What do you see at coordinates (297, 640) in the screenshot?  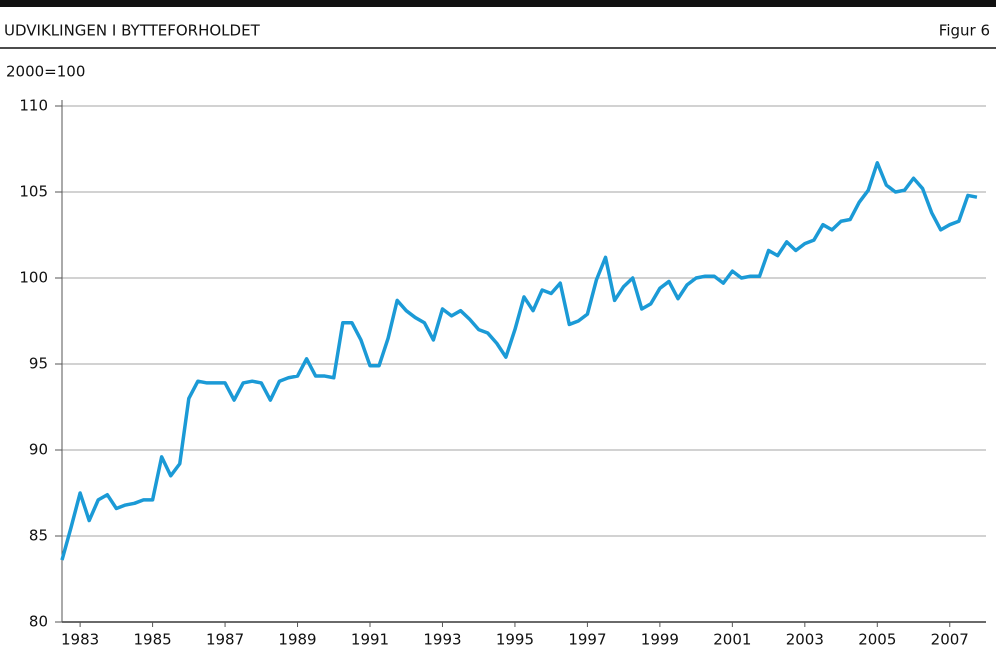 I see `x-tick-label: 1989` at bounding box center [297, 640].